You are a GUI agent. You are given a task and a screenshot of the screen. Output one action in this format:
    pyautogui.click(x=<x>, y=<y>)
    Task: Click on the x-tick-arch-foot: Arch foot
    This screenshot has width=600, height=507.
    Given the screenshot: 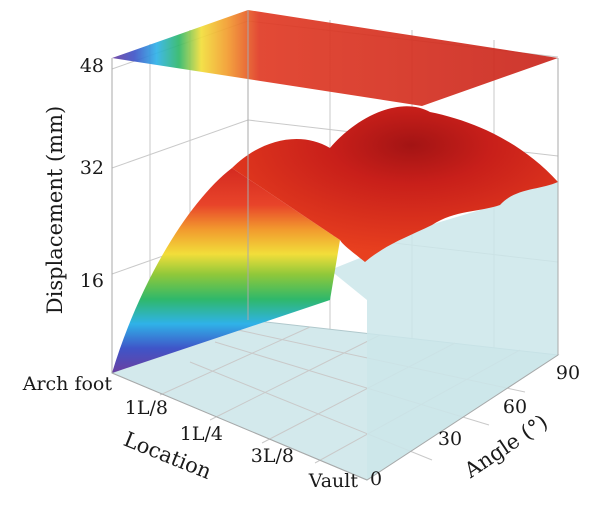 What is the action you would take?
    pyautogui.click(x=67, y=384)
    